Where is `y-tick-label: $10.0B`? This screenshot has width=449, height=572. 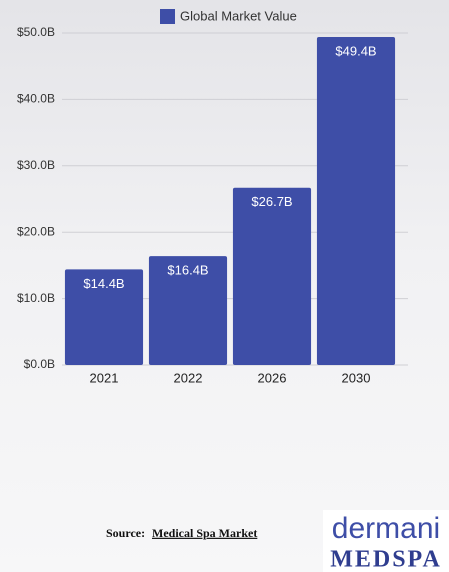 y-tick-label: $10.0B is located at coordinates (36, 298).